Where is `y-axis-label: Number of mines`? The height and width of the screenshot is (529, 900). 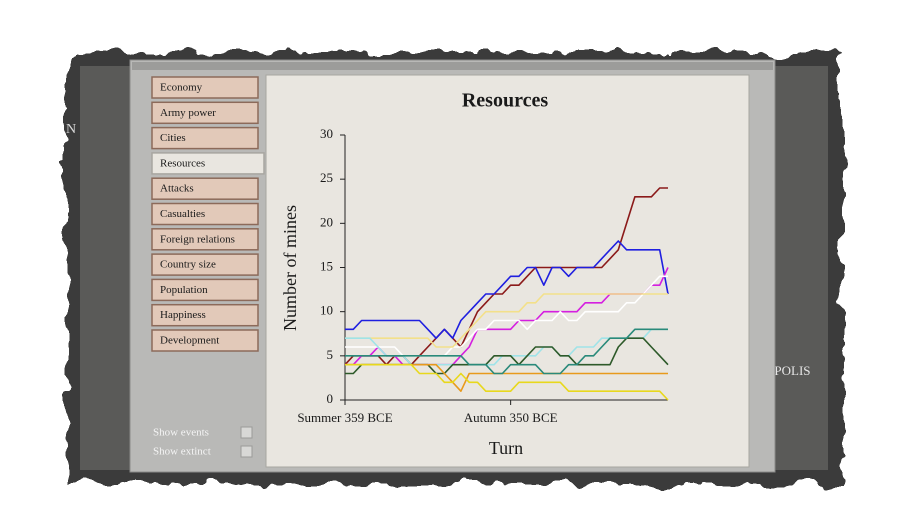
y-axis-label: Number of mines is located at coordinates (290, 268).